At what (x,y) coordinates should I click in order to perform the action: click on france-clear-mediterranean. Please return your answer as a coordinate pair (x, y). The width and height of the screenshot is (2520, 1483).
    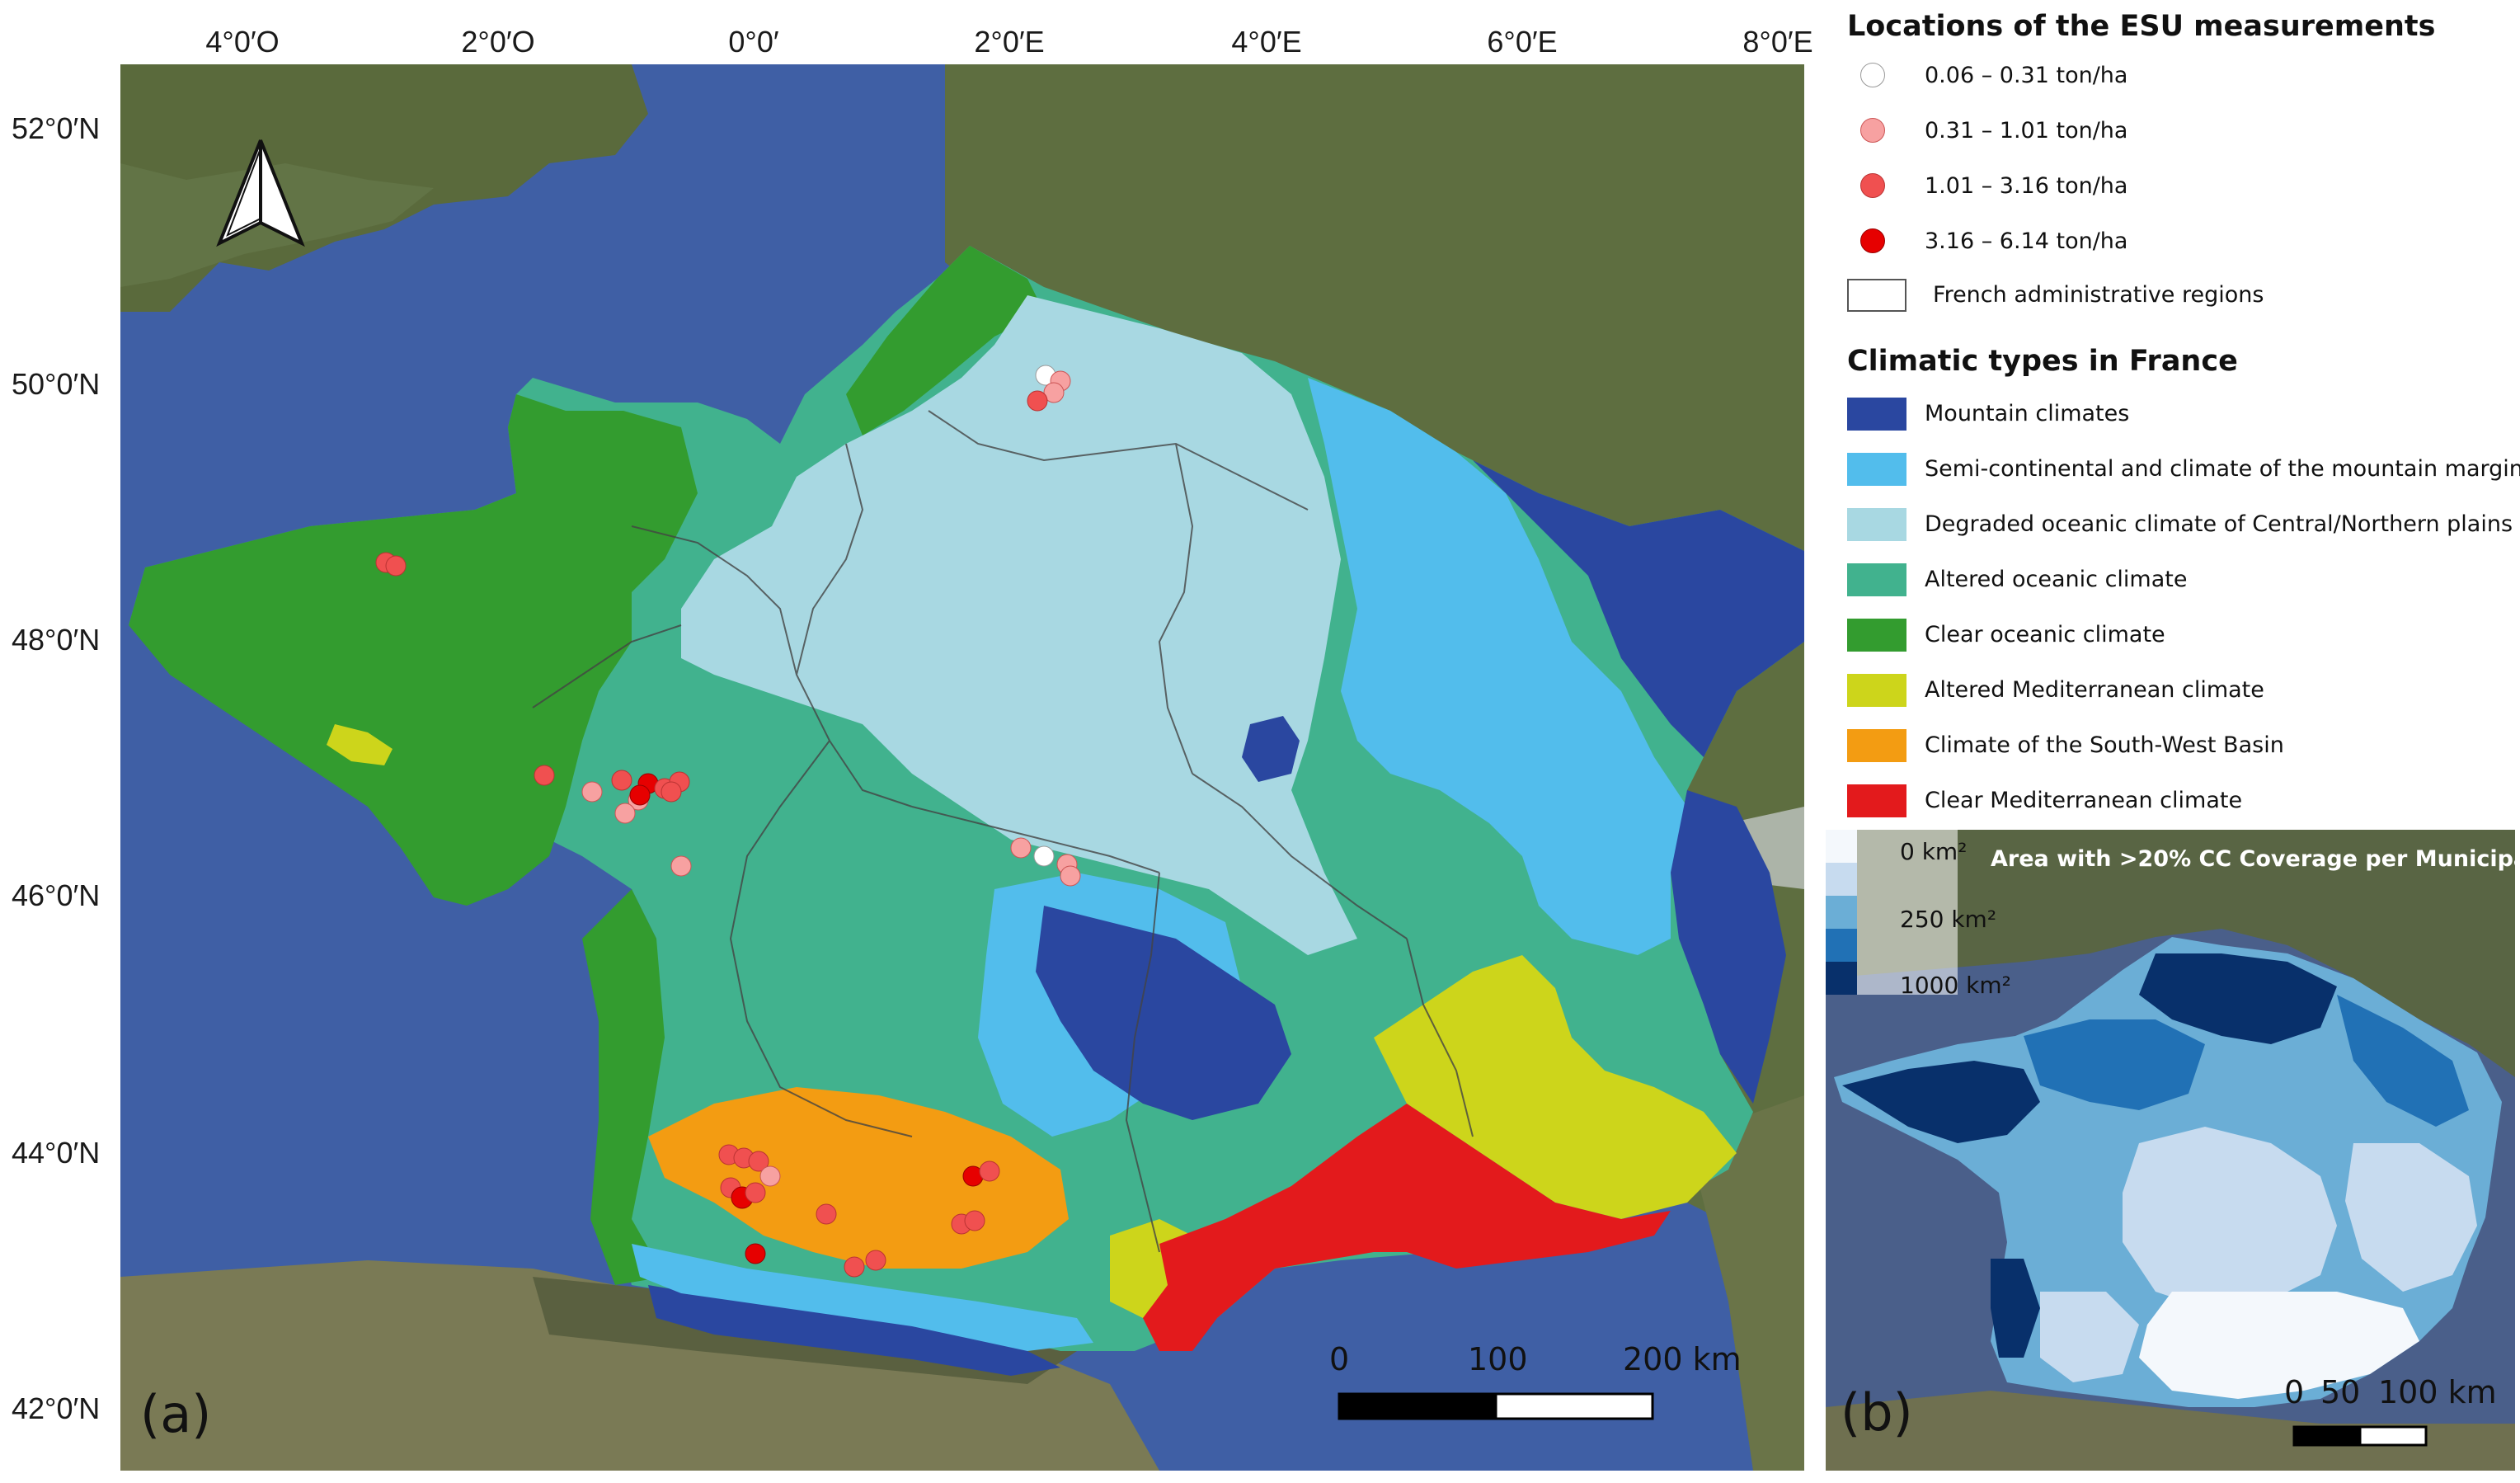
    Looking at the image, I should click on (1407, 1227).